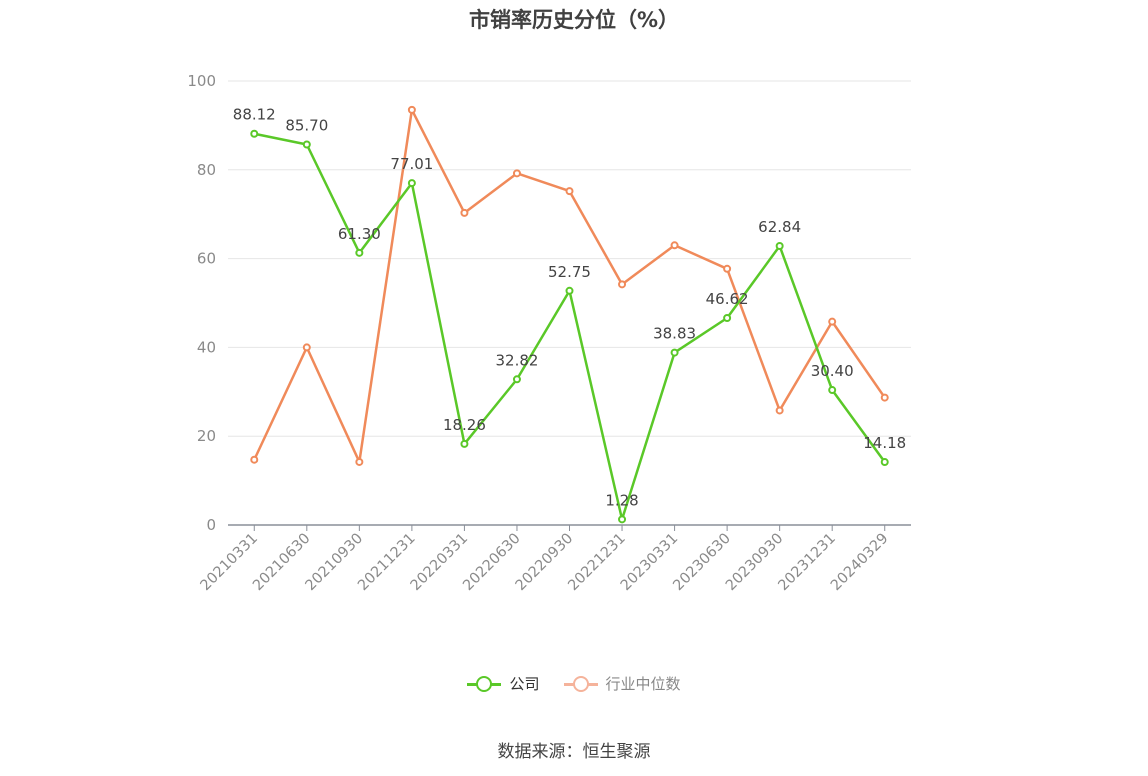  I want to click on legend-industry-marker-icon, so click(580, 684).